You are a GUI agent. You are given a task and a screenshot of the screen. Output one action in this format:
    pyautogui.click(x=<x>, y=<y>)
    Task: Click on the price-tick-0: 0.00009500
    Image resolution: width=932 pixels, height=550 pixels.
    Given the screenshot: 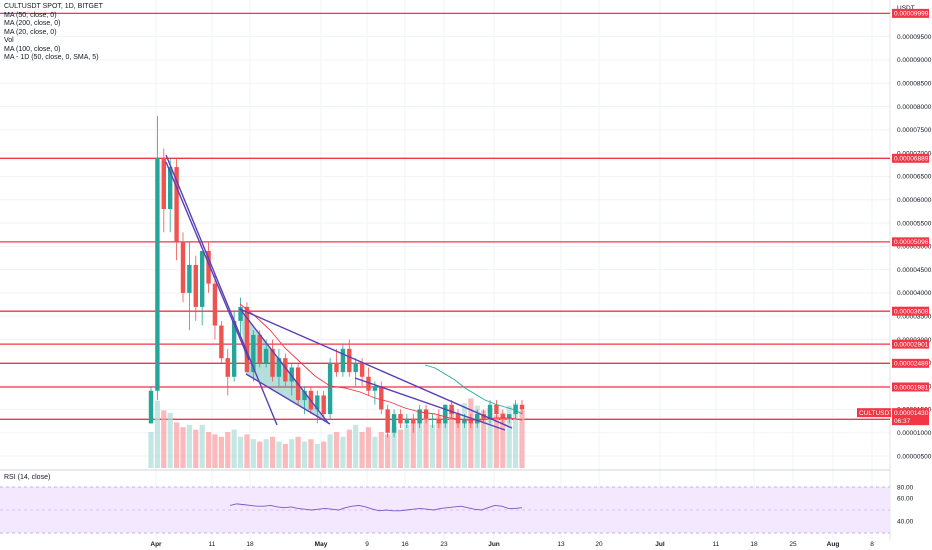 What is the action you would take?
    pyautogui.click(x=914, y=37)
    